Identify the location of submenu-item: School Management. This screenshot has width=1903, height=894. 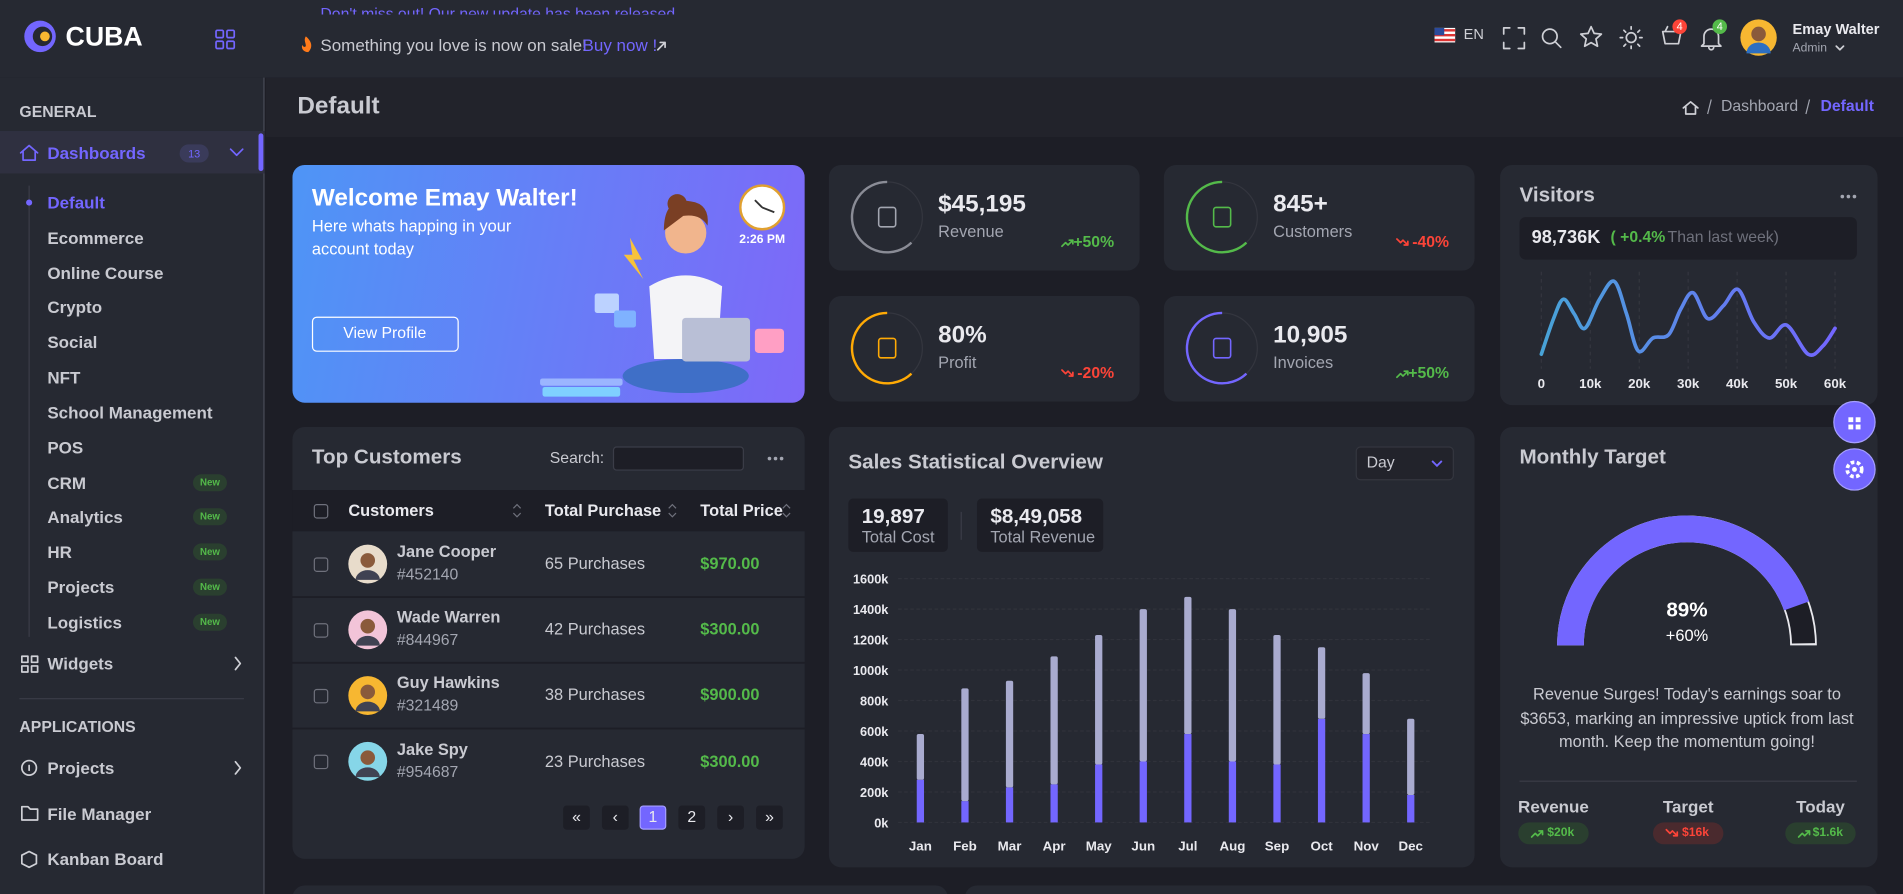
(130, 412).